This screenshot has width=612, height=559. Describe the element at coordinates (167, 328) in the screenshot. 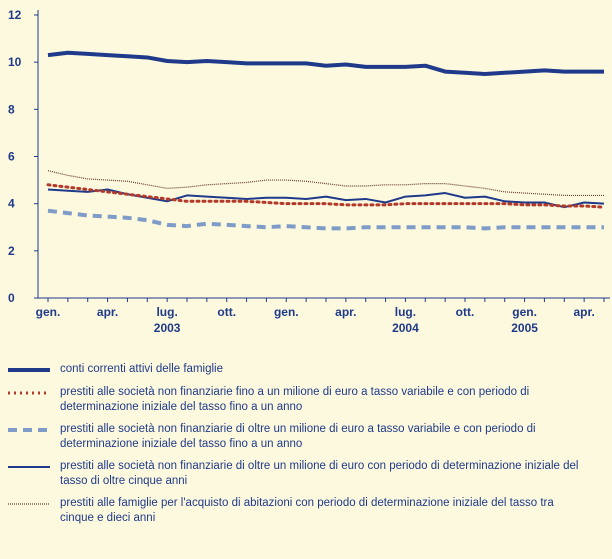

I see `year-label: 2003` at that location.